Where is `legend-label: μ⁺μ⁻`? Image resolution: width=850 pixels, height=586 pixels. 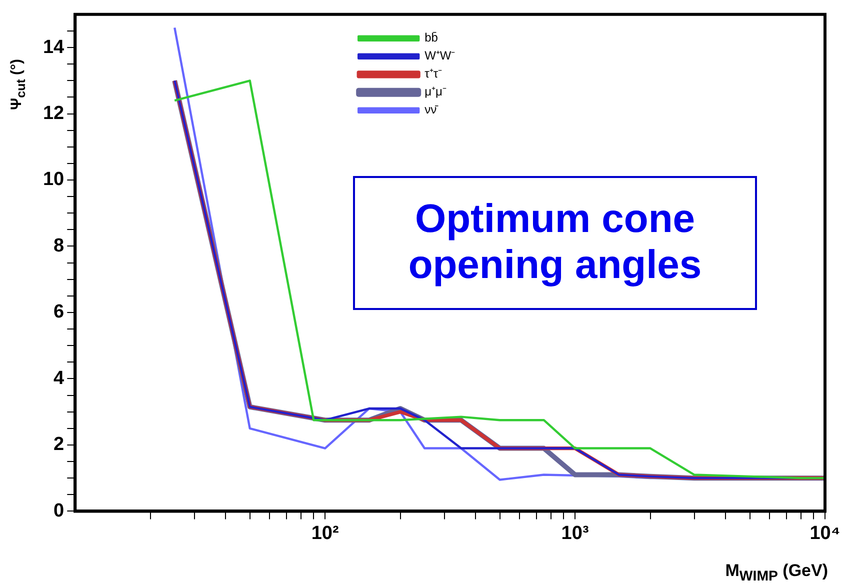 legend-label: μ⁺μ⁻ is located at coordinates (435, 91).